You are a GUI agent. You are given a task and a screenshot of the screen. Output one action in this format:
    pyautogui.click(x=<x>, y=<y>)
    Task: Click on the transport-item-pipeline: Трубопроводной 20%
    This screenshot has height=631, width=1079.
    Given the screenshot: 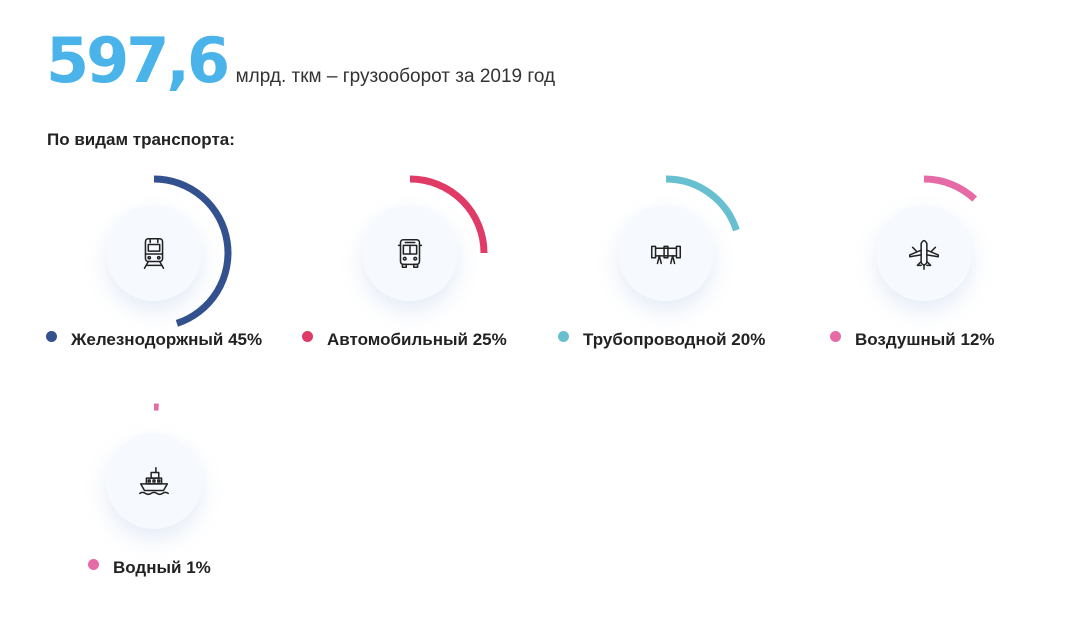 What is the action you would take?
    pyautogui.click(x=683, y=275)
    